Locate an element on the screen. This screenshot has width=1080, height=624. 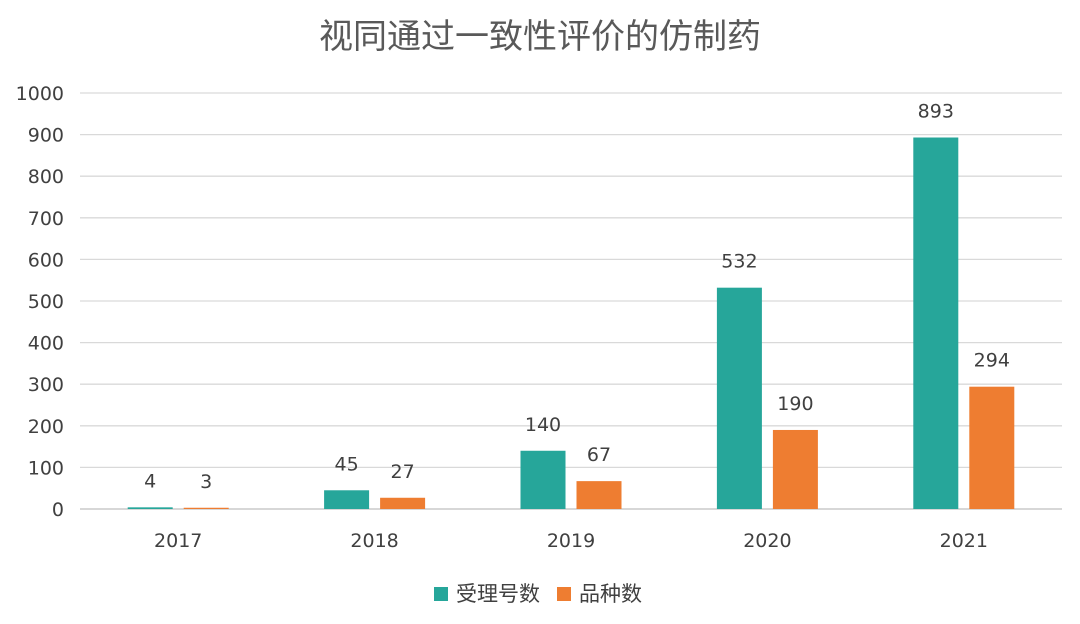
y-tick-label: 600 is located at coordinates (46, 260).